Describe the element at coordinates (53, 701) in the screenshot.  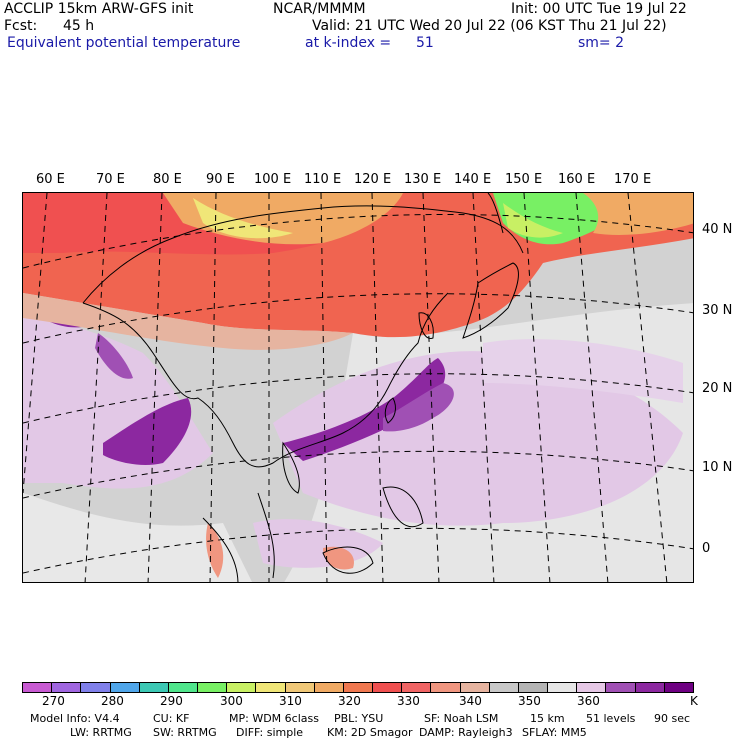
I see `colorbar-tick: 270` at that location.